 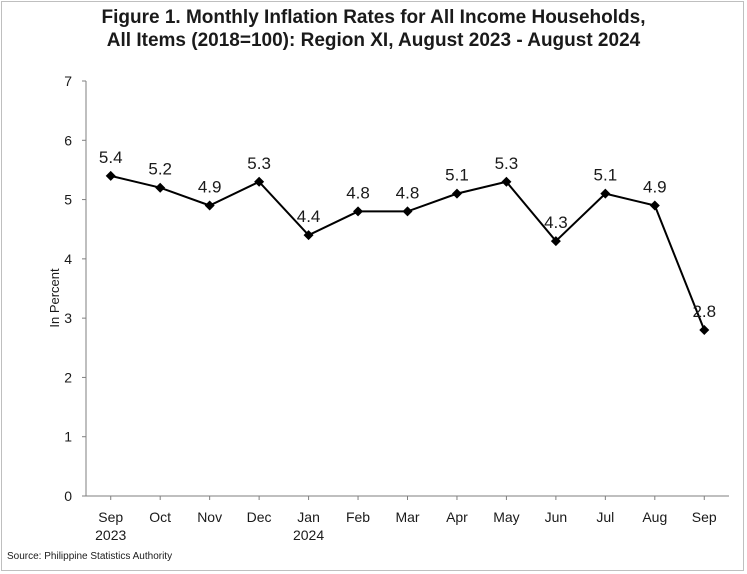 I want to click on data-label: 4.3, so click(x=556, y=222).